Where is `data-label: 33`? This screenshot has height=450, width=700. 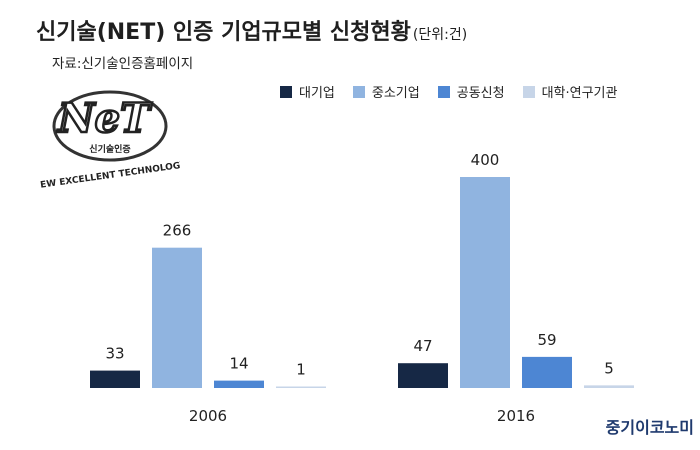
data-label: 33 is located at coordinates (114, 354).